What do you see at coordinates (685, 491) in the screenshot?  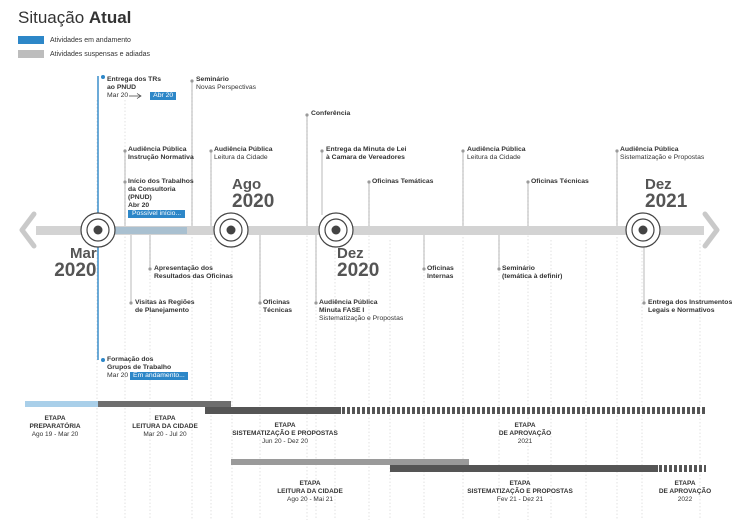 I see `stage-aprovacao-2: ETAPA DE APROVAÇÃO 2022` at bounding box center [685, 491].